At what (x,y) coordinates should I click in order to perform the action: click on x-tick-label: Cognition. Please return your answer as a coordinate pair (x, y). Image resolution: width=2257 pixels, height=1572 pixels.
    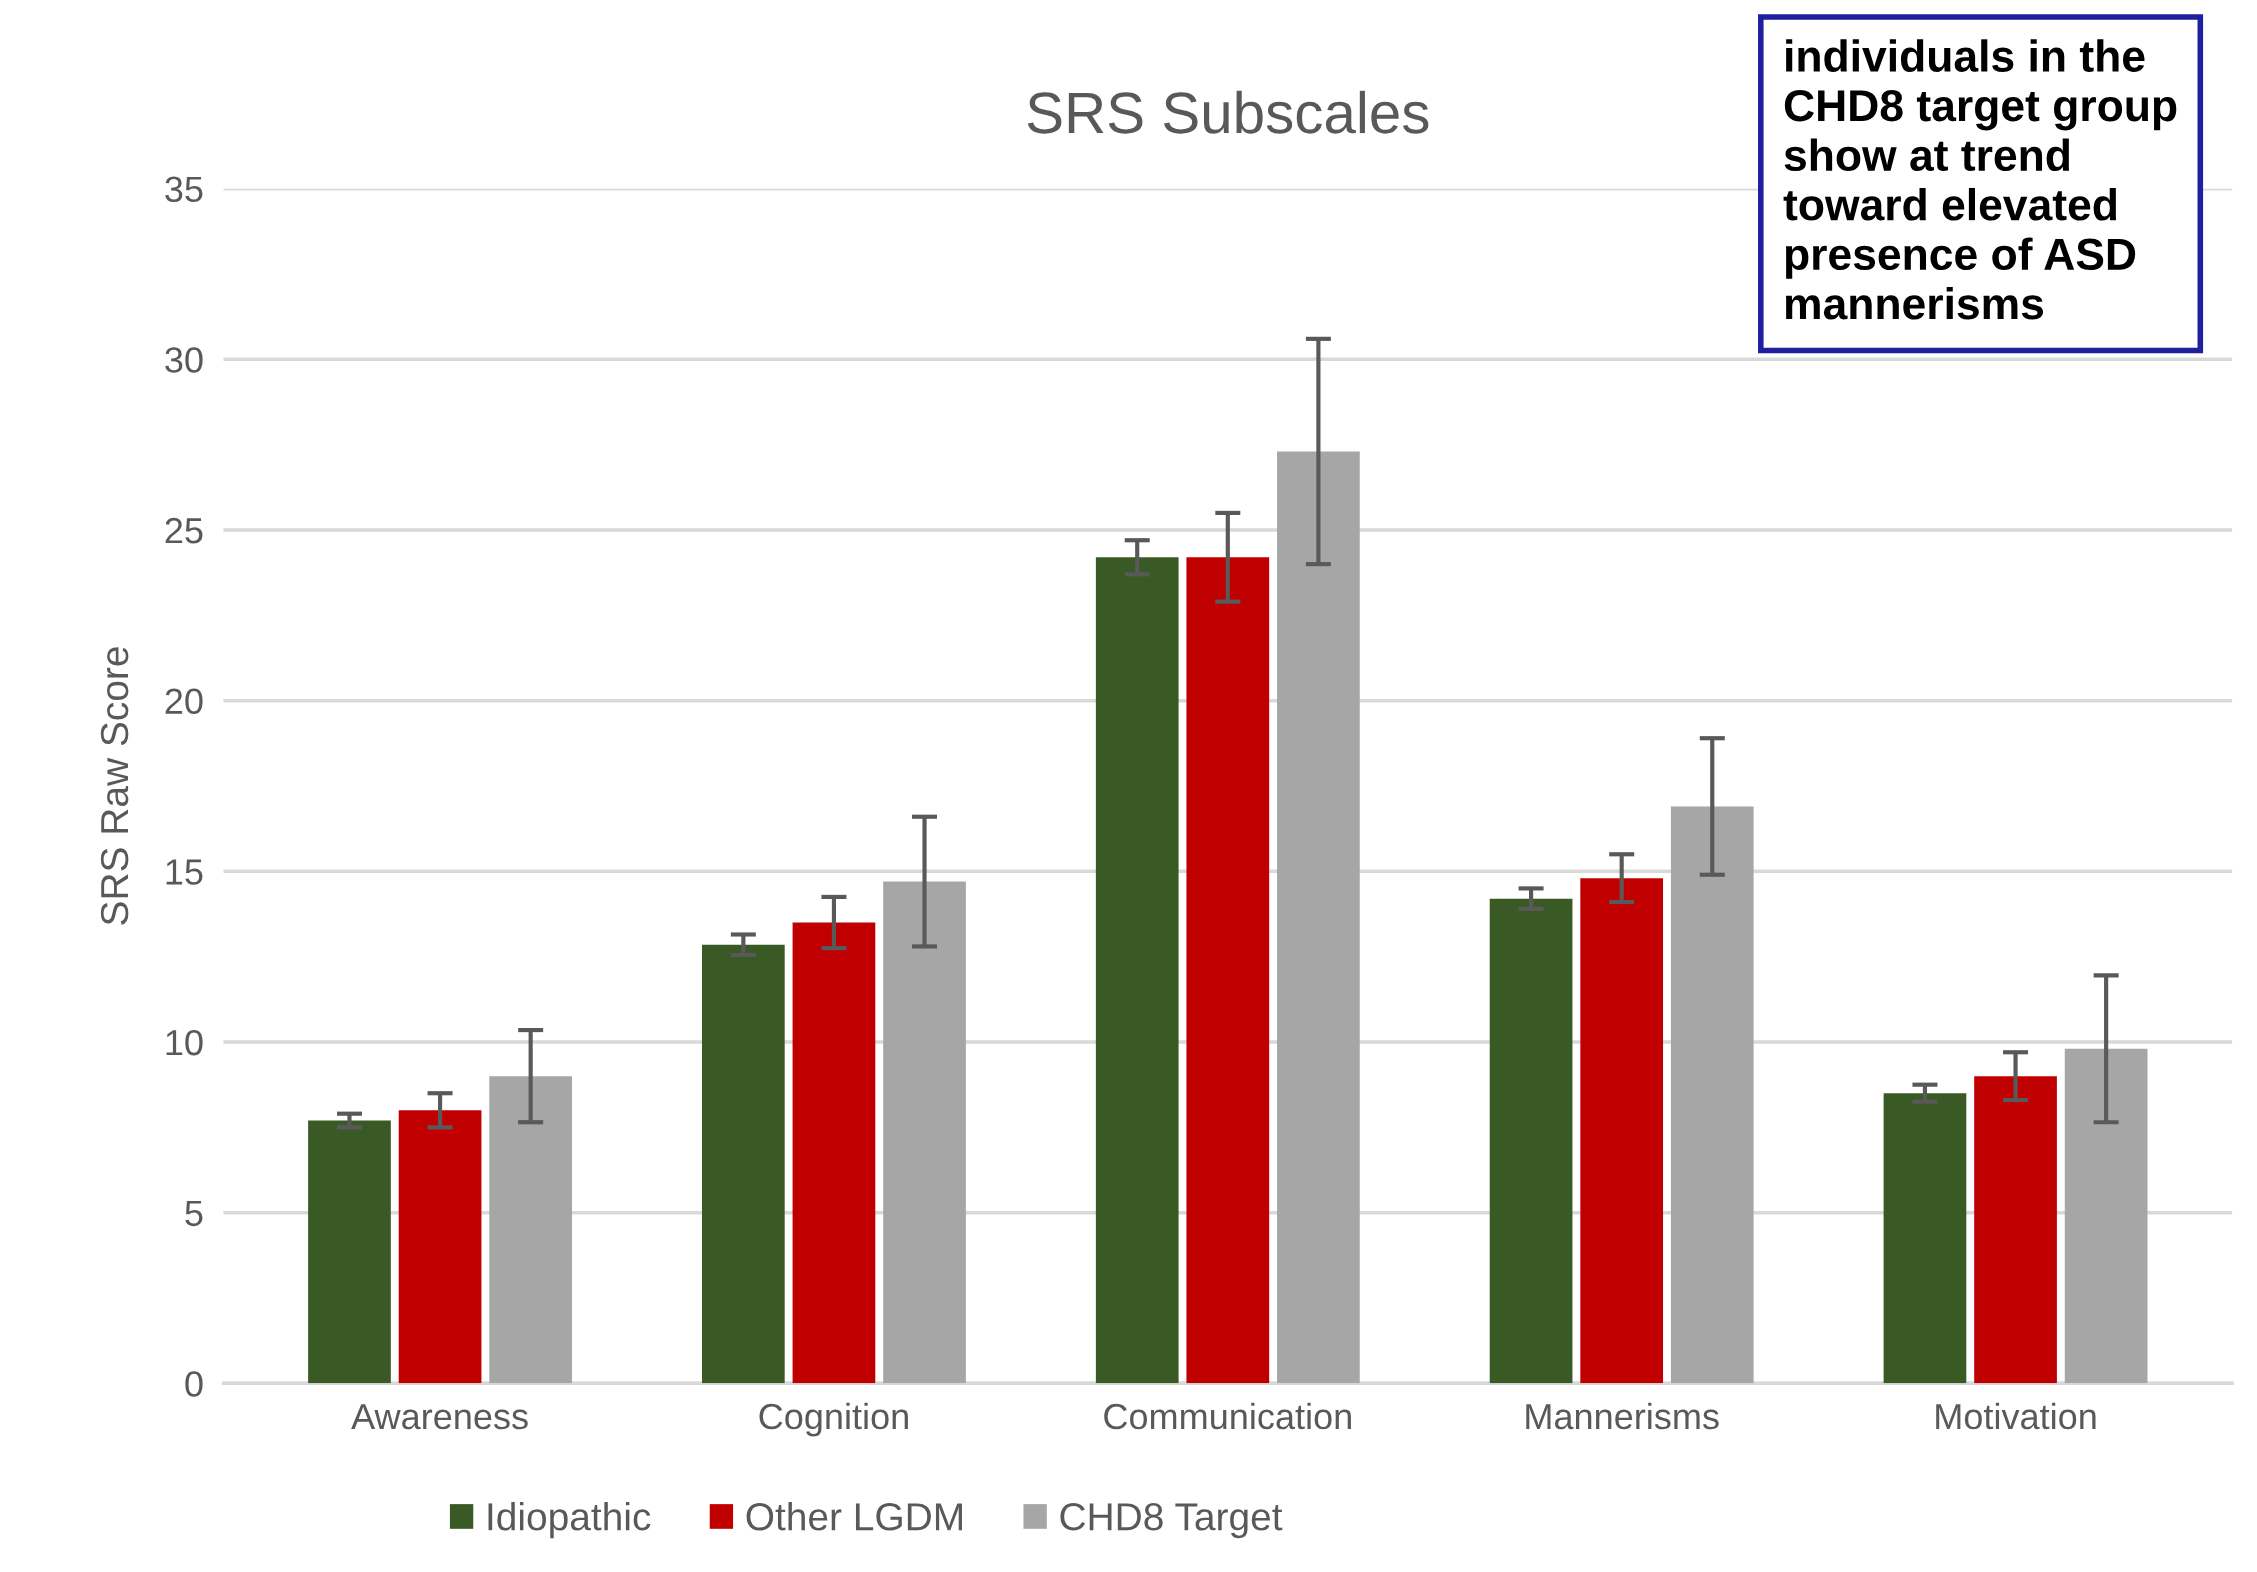
    Looking at the image, I should click on (833, 1419).